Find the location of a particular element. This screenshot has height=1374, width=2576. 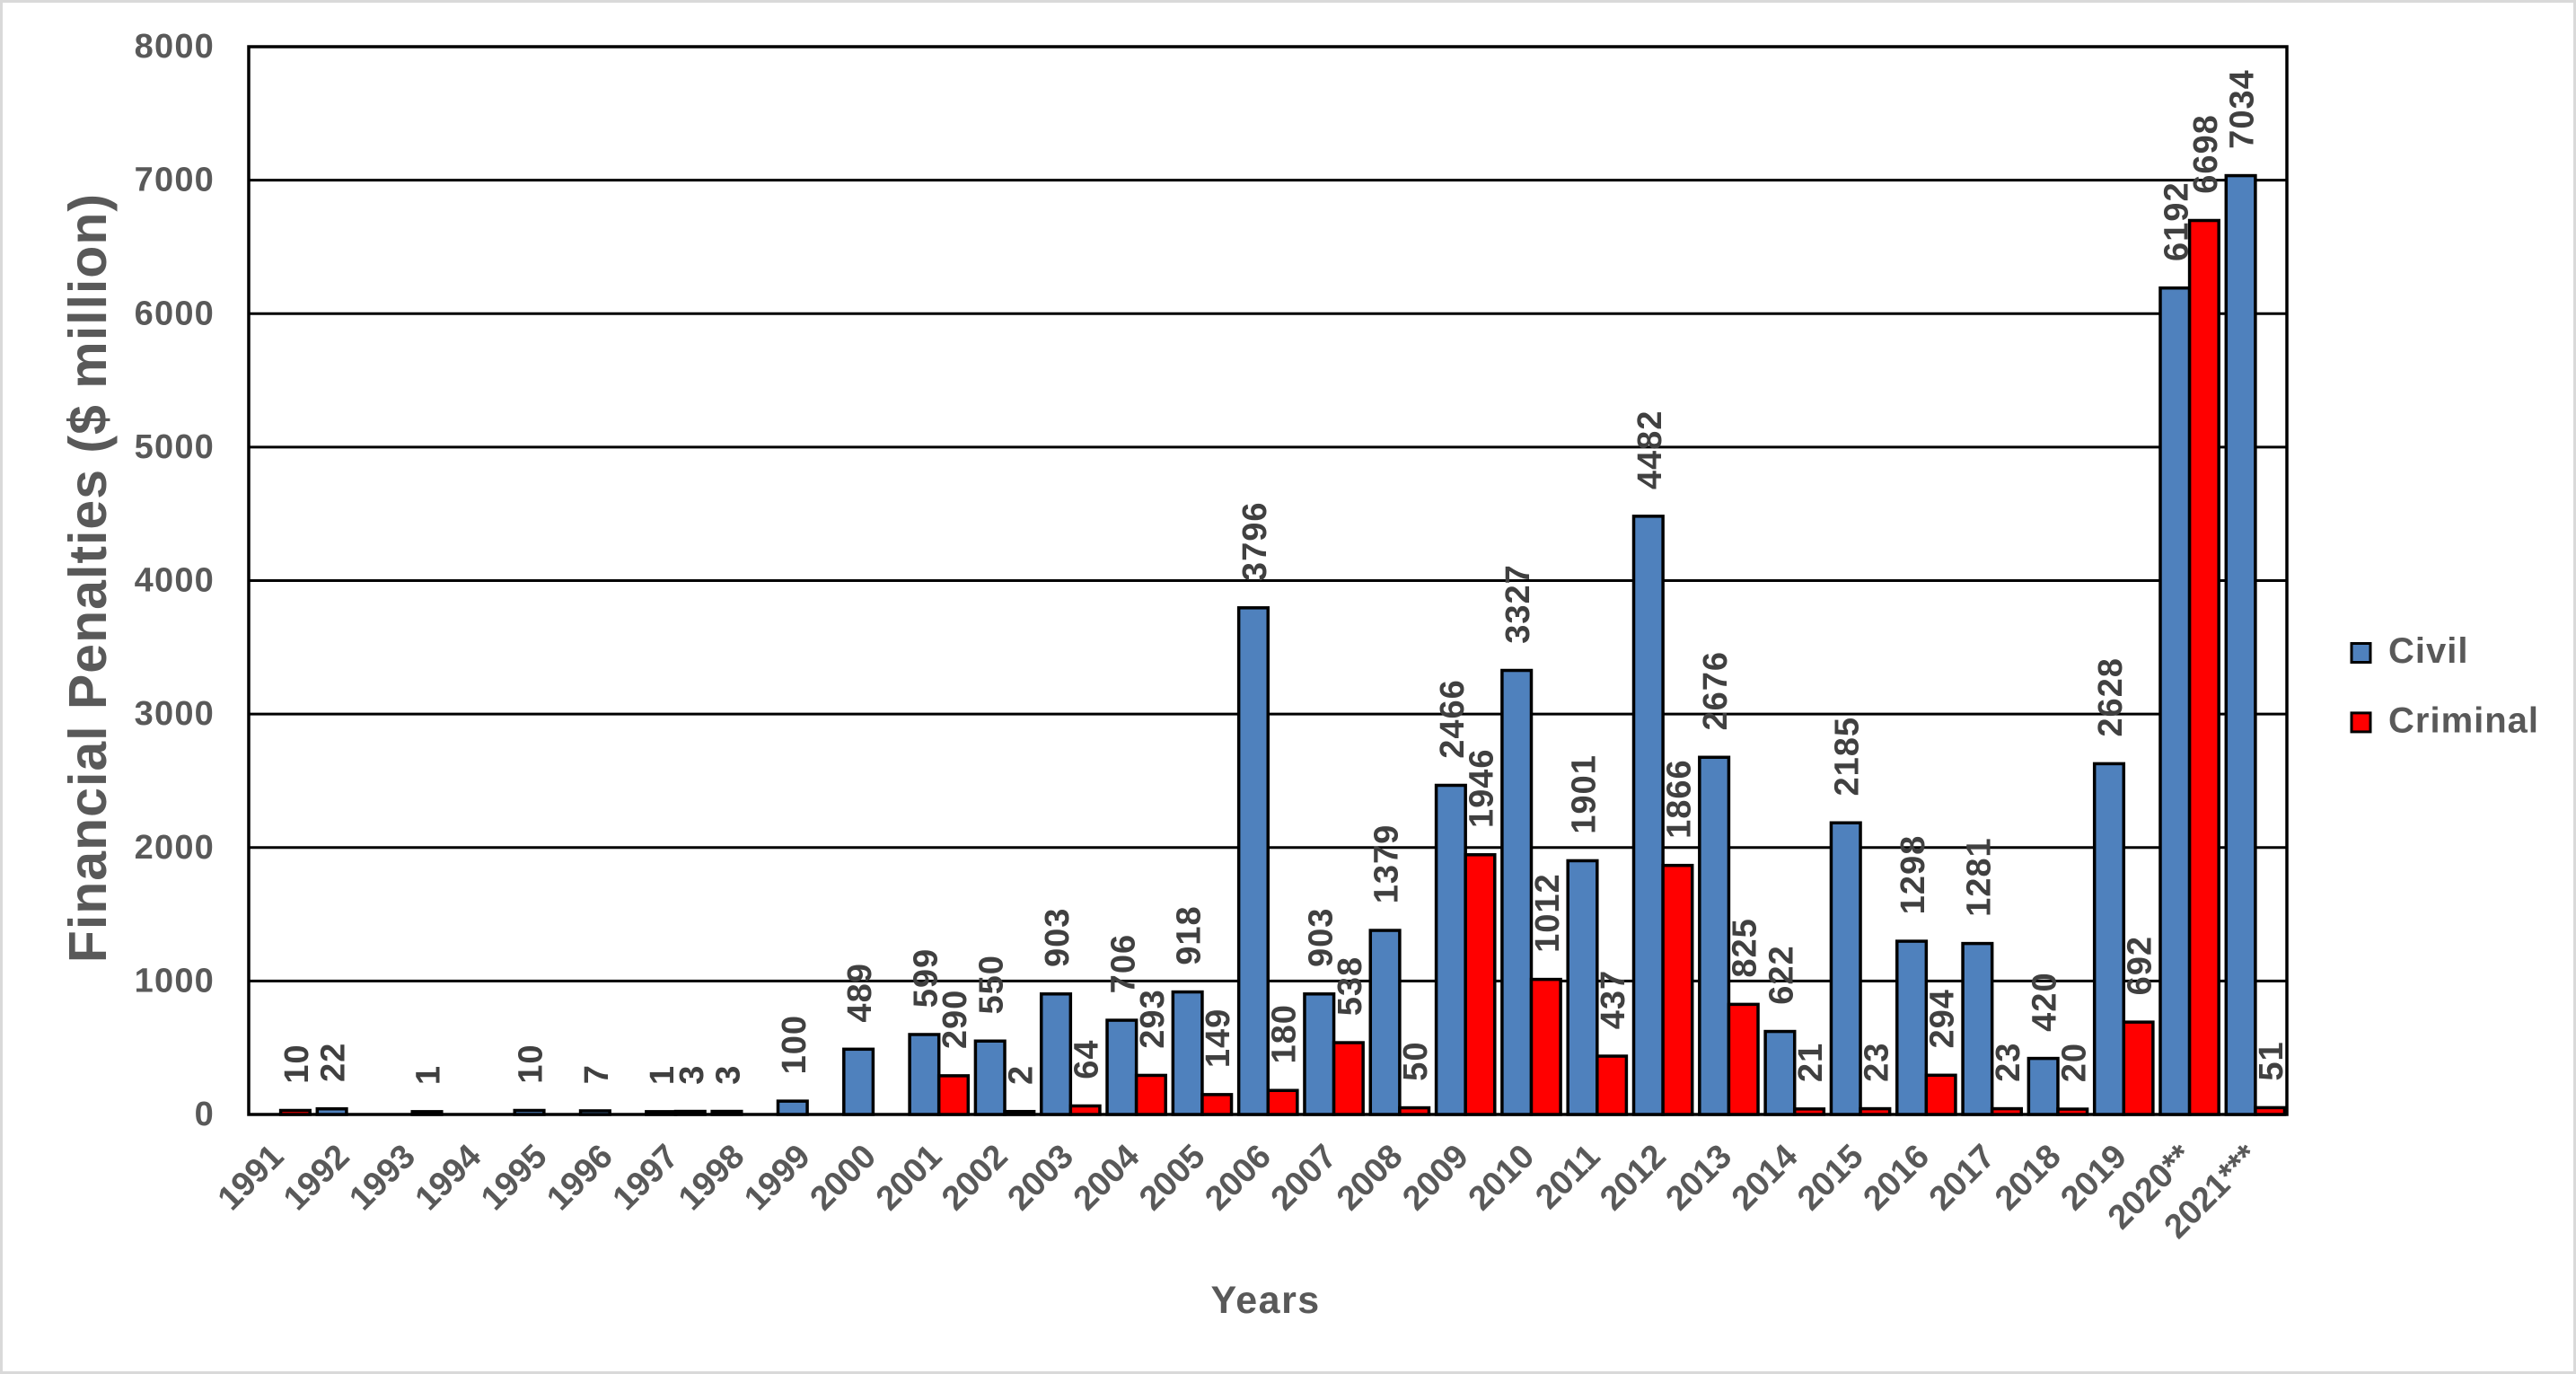

svg-text: 1000 is located at coordinates (175, 981).